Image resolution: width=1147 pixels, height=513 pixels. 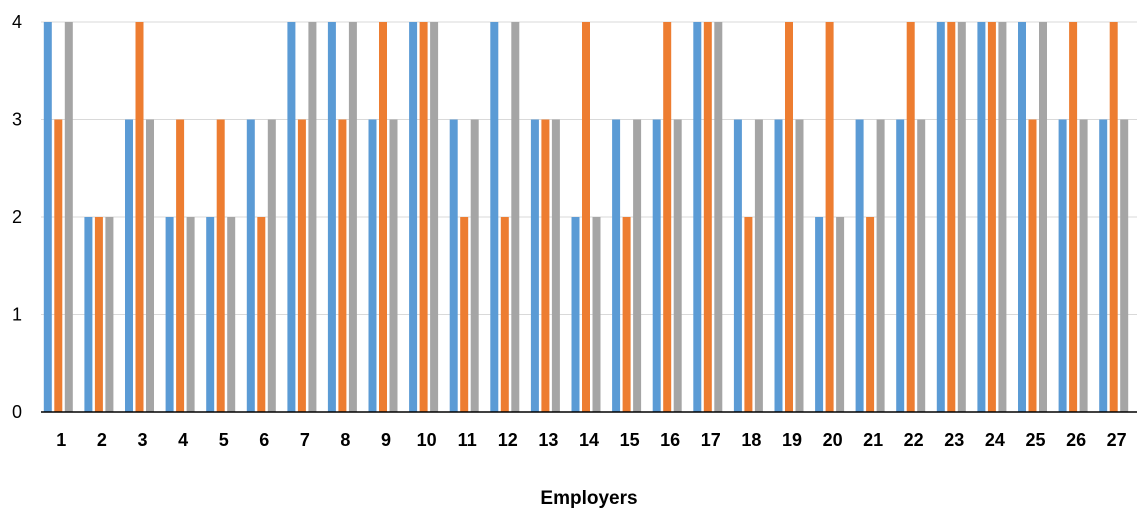 What do you see at coordinates (102, 440) in the screenshot?
I see `x-tick-label: 2` at bounding box center [102, 440].